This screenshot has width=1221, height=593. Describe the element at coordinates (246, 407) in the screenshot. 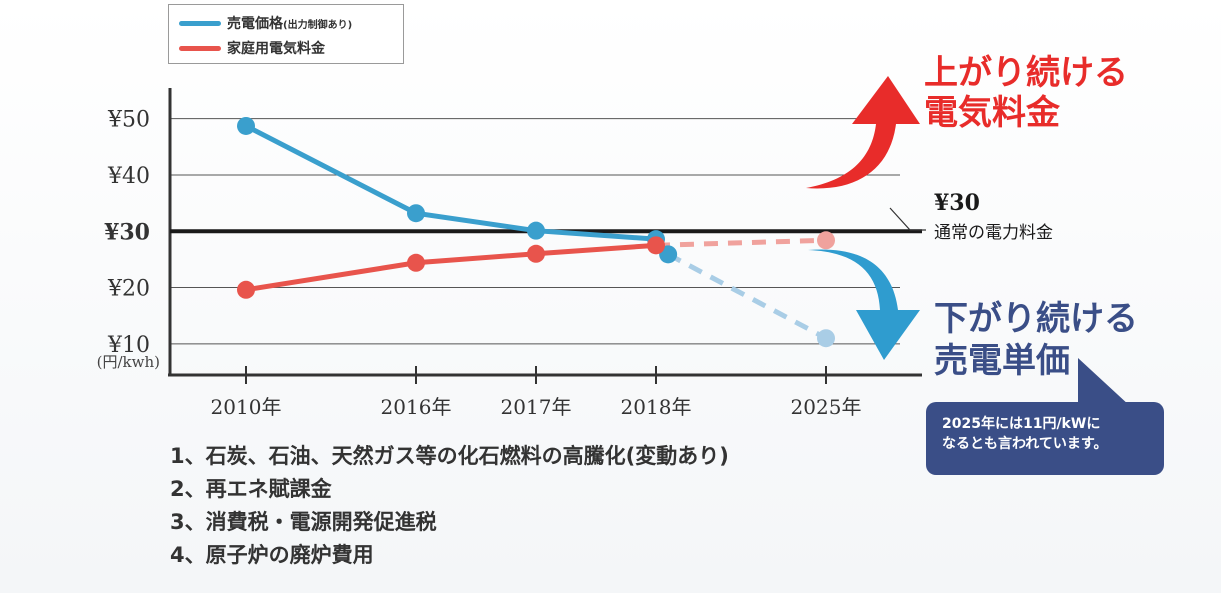

I see `x-tick-label: 2010年` at that location.